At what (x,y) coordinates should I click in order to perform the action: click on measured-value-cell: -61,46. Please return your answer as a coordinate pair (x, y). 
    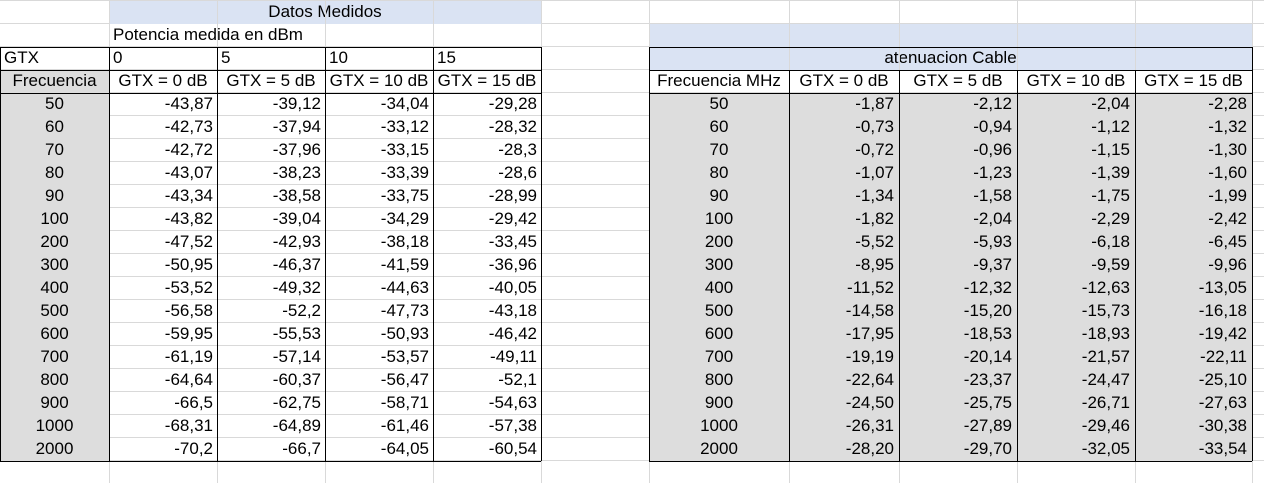
    Looking at the image, I should click on (404, 425).